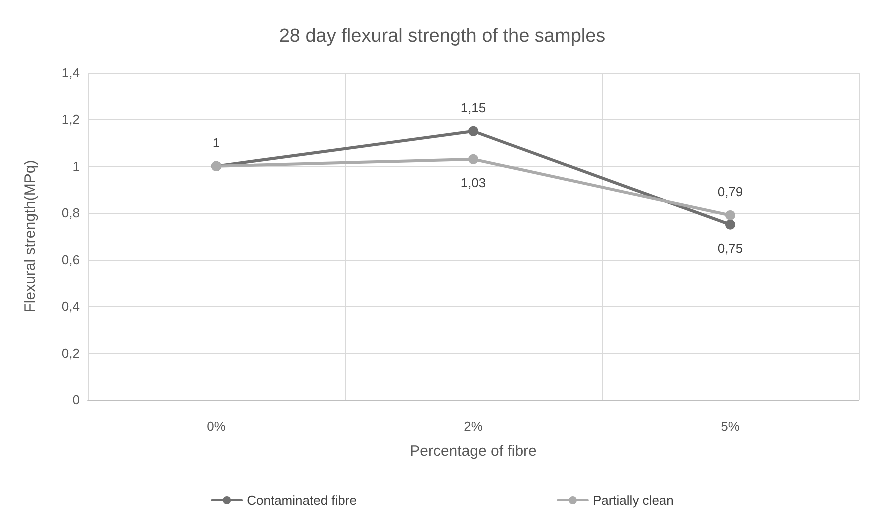 The height and width of the screenshot is (526, 885). What do you see at coordinates (731, 192) in the screenshot?
I see `data-label: 0,79` at bounding box center [731, 192].